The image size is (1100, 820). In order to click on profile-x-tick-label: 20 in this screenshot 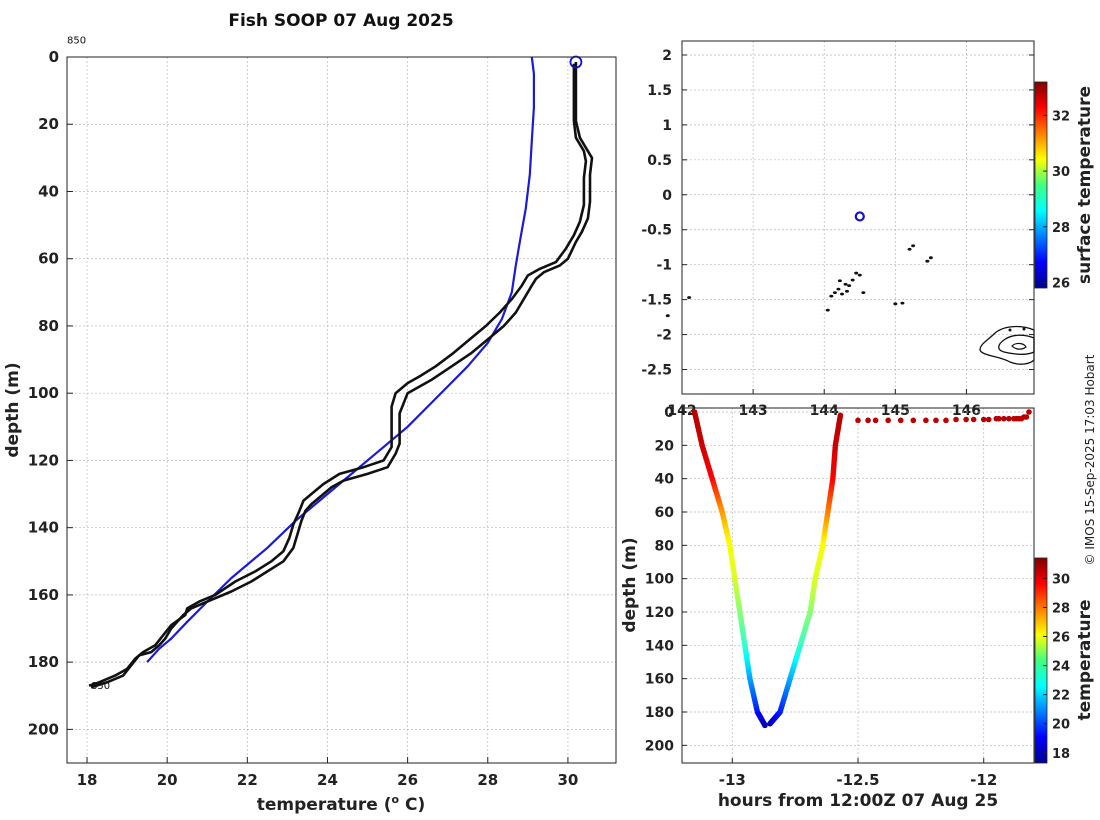, I will do `click(167, 780)`.